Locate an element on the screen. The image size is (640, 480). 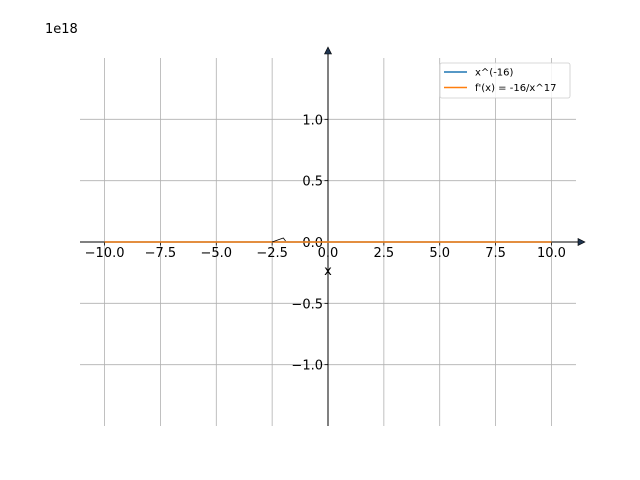
x-axis-label: x is located at coordinates (328, 271).